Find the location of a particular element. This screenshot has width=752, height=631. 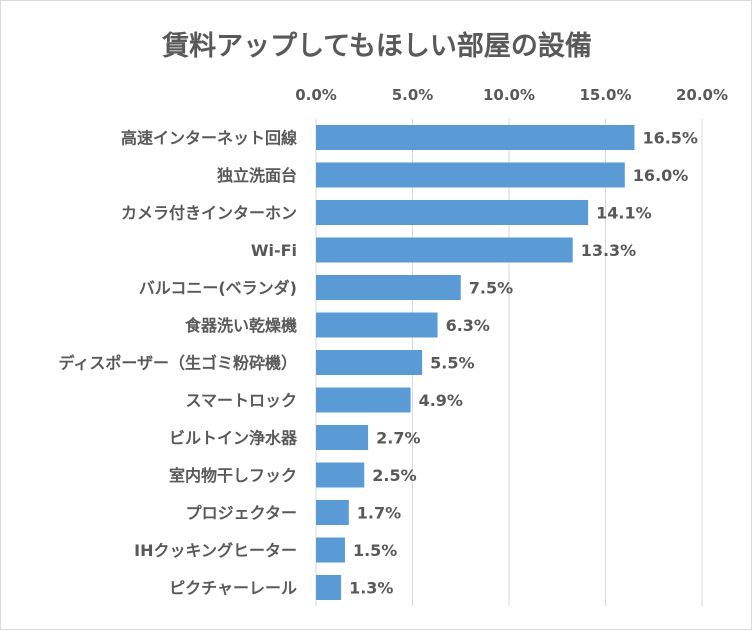

category-label: バルコニー(ベランダ) is located at coordinates (218, 288).